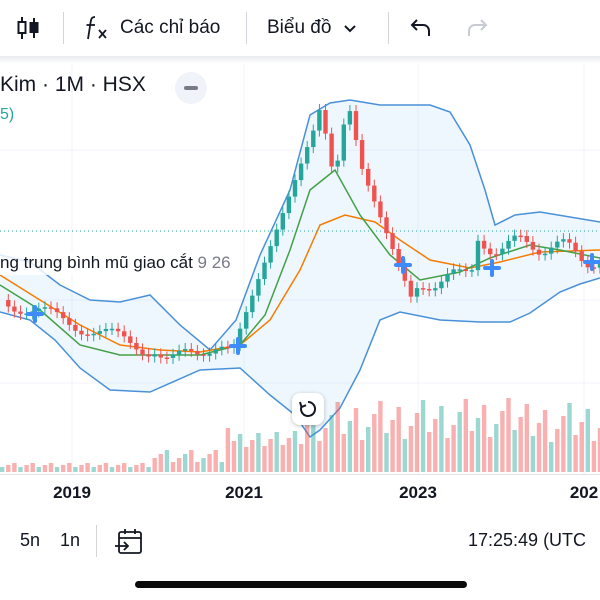  What do you see at coordinates (73, 84) in the screenshot?
I see `symbol-title: Kim · 1M · HSX` at bounding box center [73, 84].